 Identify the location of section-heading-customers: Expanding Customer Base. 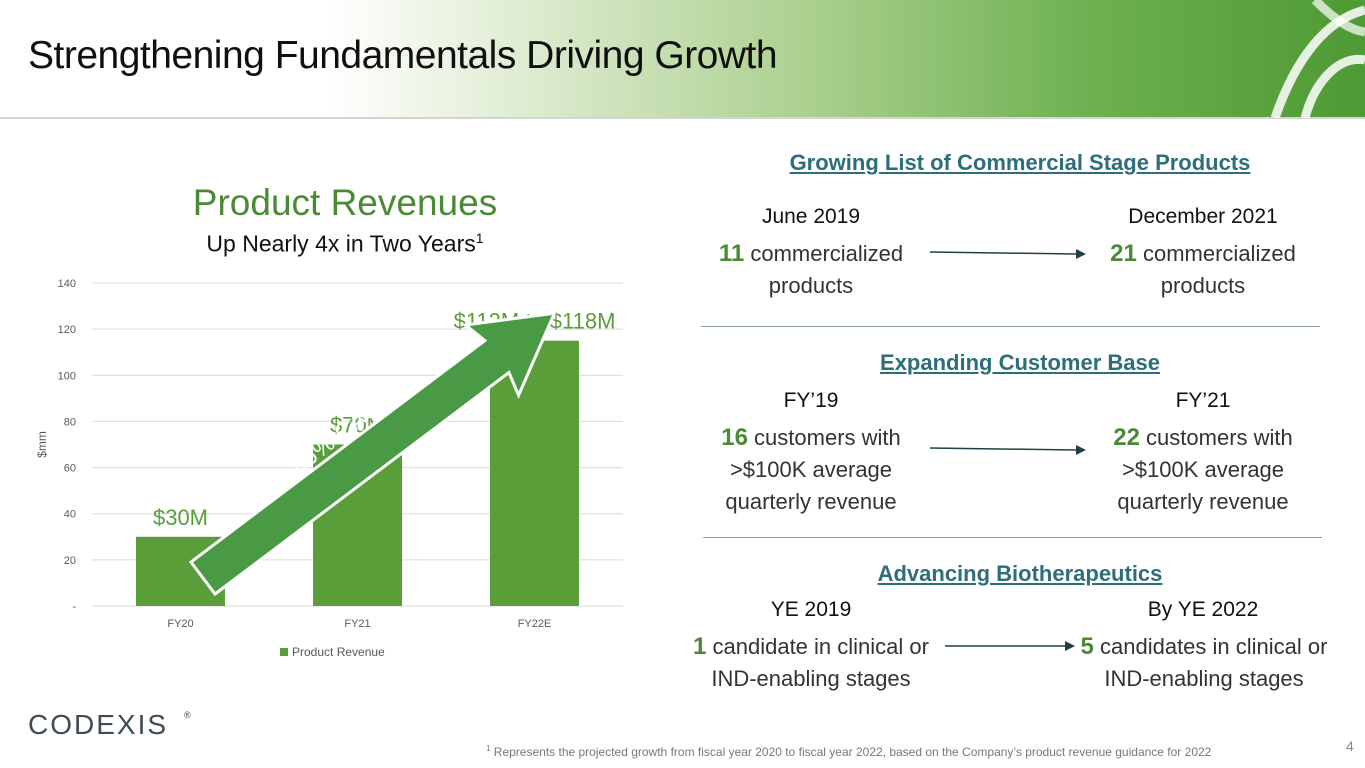
(1020, 362).